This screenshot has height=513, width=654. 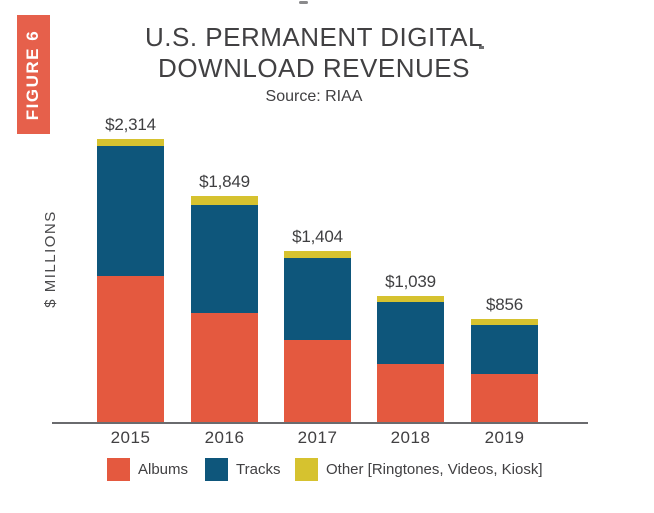 I want to click on x-axis-line, so click(x=320, y=423).